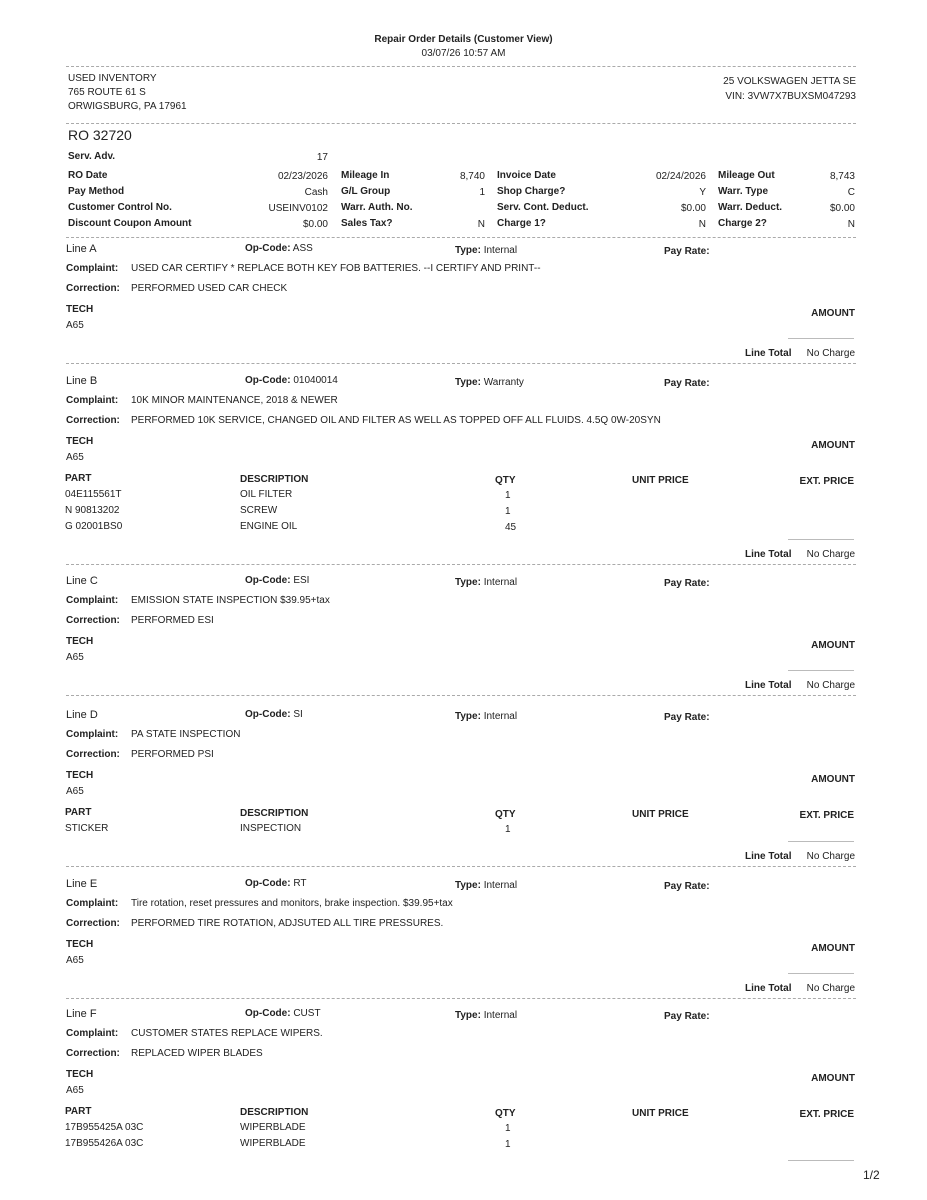  Describe the element at coordinates (482, 192) in the screenshot. I see `field-value: 1` at that location.